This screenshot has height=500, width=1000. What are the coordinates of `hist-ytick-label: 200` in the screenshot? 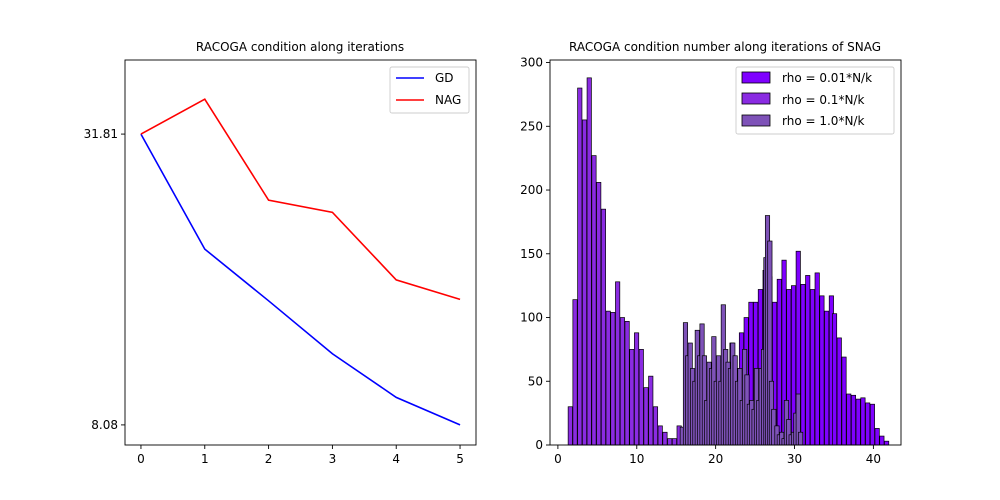 It's located at (531, 190).